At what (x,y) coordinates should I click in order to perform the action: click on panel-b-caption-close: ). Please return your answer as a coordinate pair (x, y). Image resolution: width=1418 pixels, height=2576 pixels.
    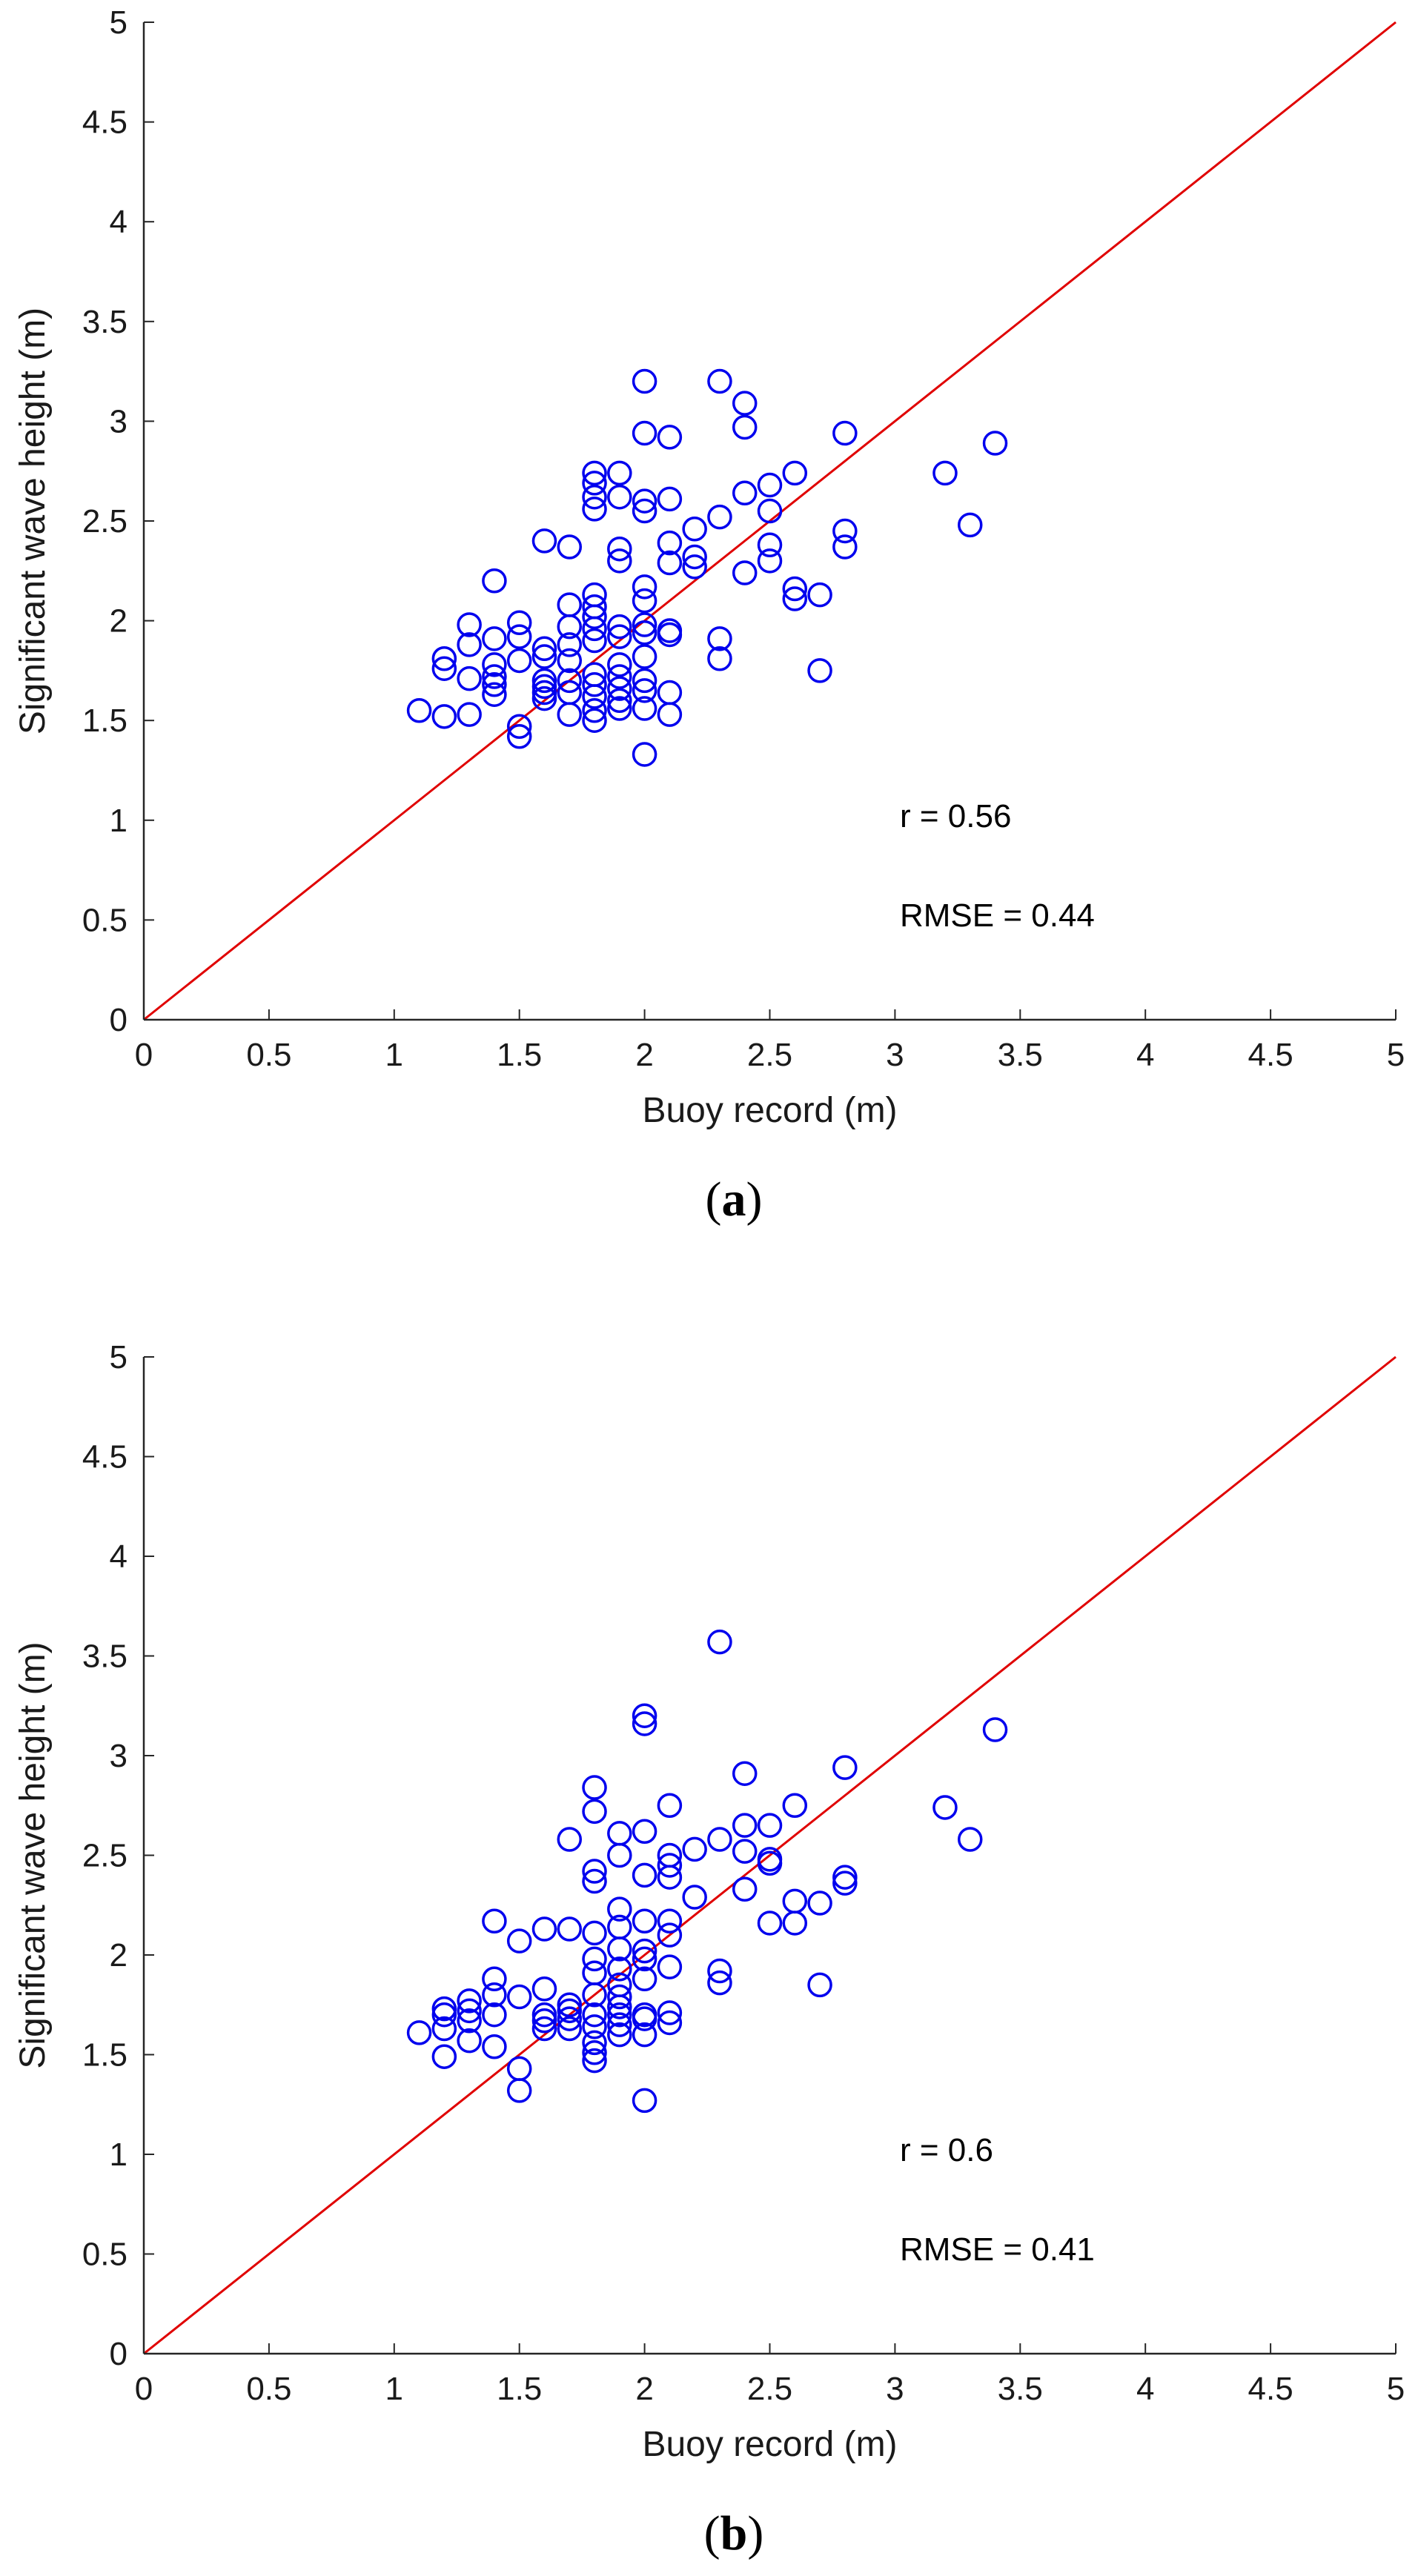
    Looking at the image, I should click on (755, 2533).